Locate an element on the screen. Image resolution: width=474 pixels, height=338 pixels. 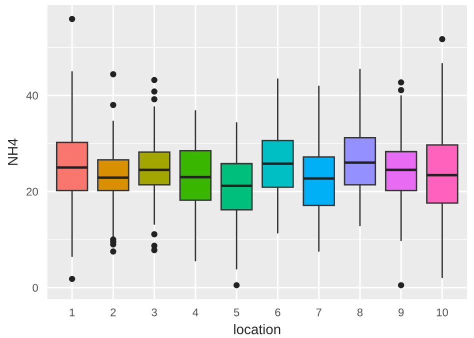
x-tick-label: 5 is located at coordinates (237, 312).